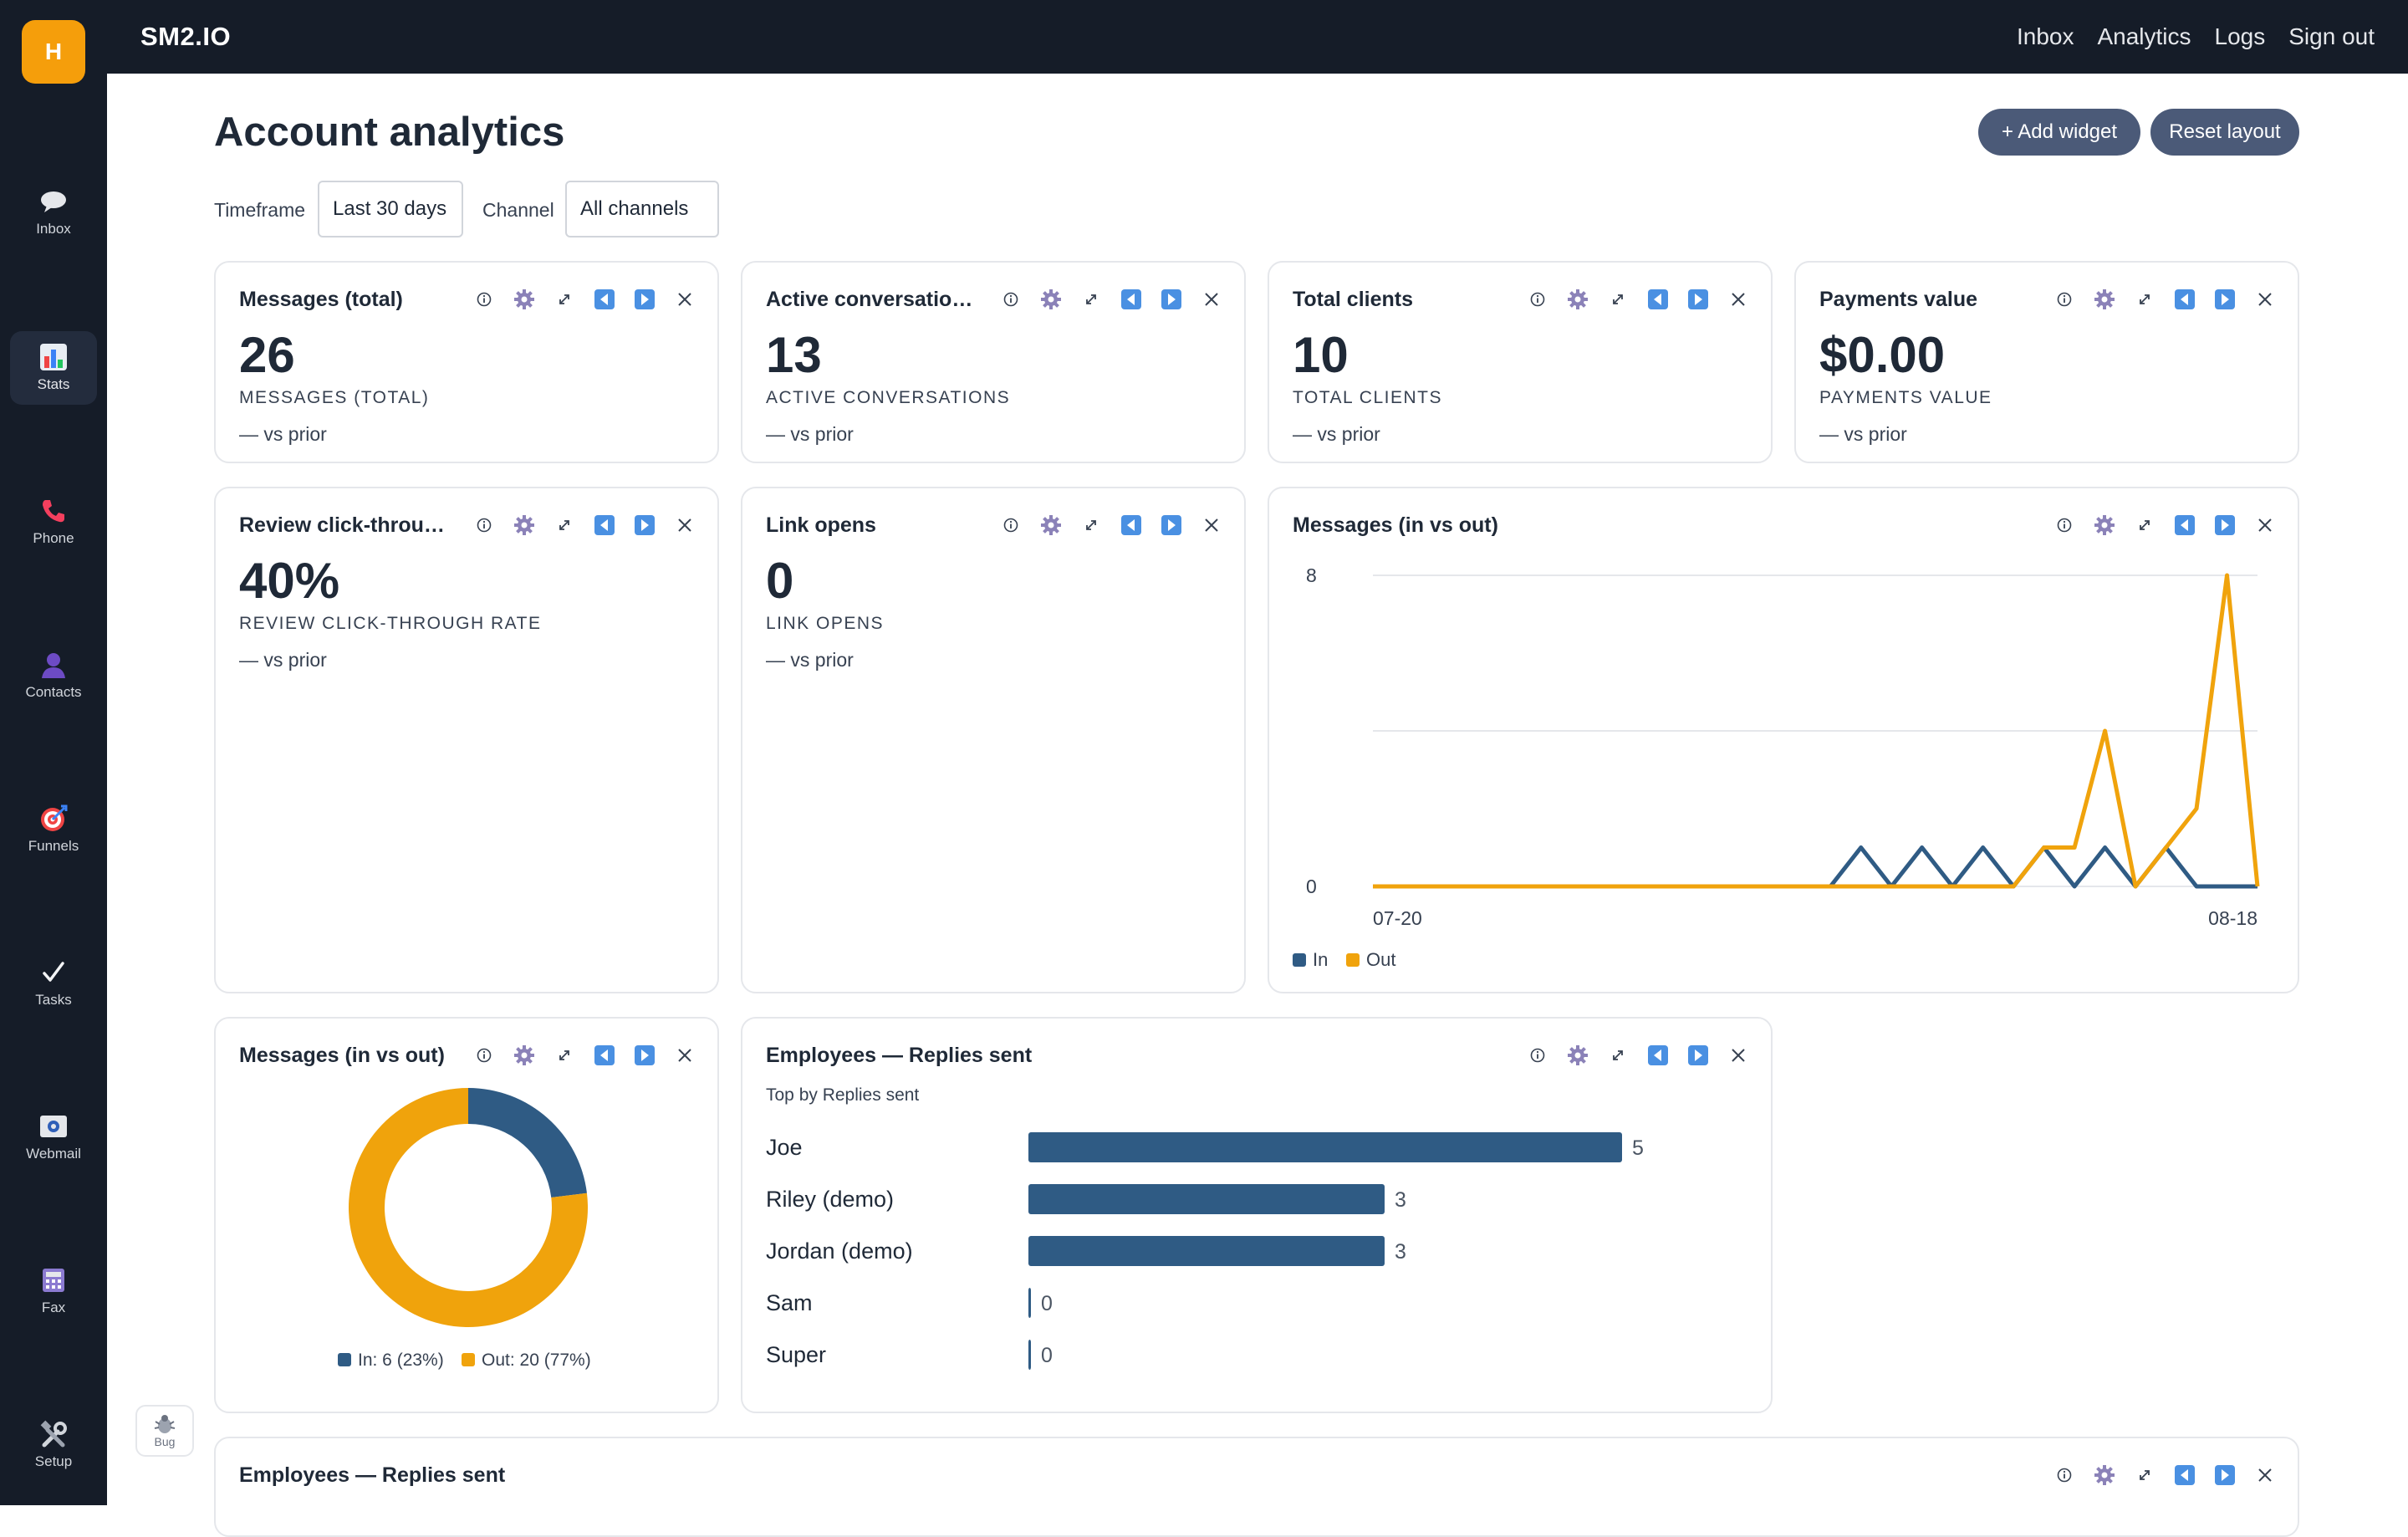  I want to click on bug-report-button: Bug, so click(164, 1431).